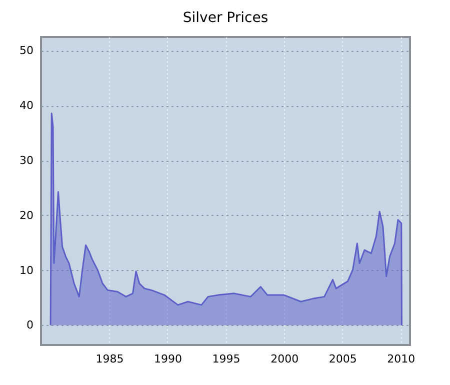 This screenshot has width=450, height=385. I want to click on x-tick-label: 2010, so click(401, 359).